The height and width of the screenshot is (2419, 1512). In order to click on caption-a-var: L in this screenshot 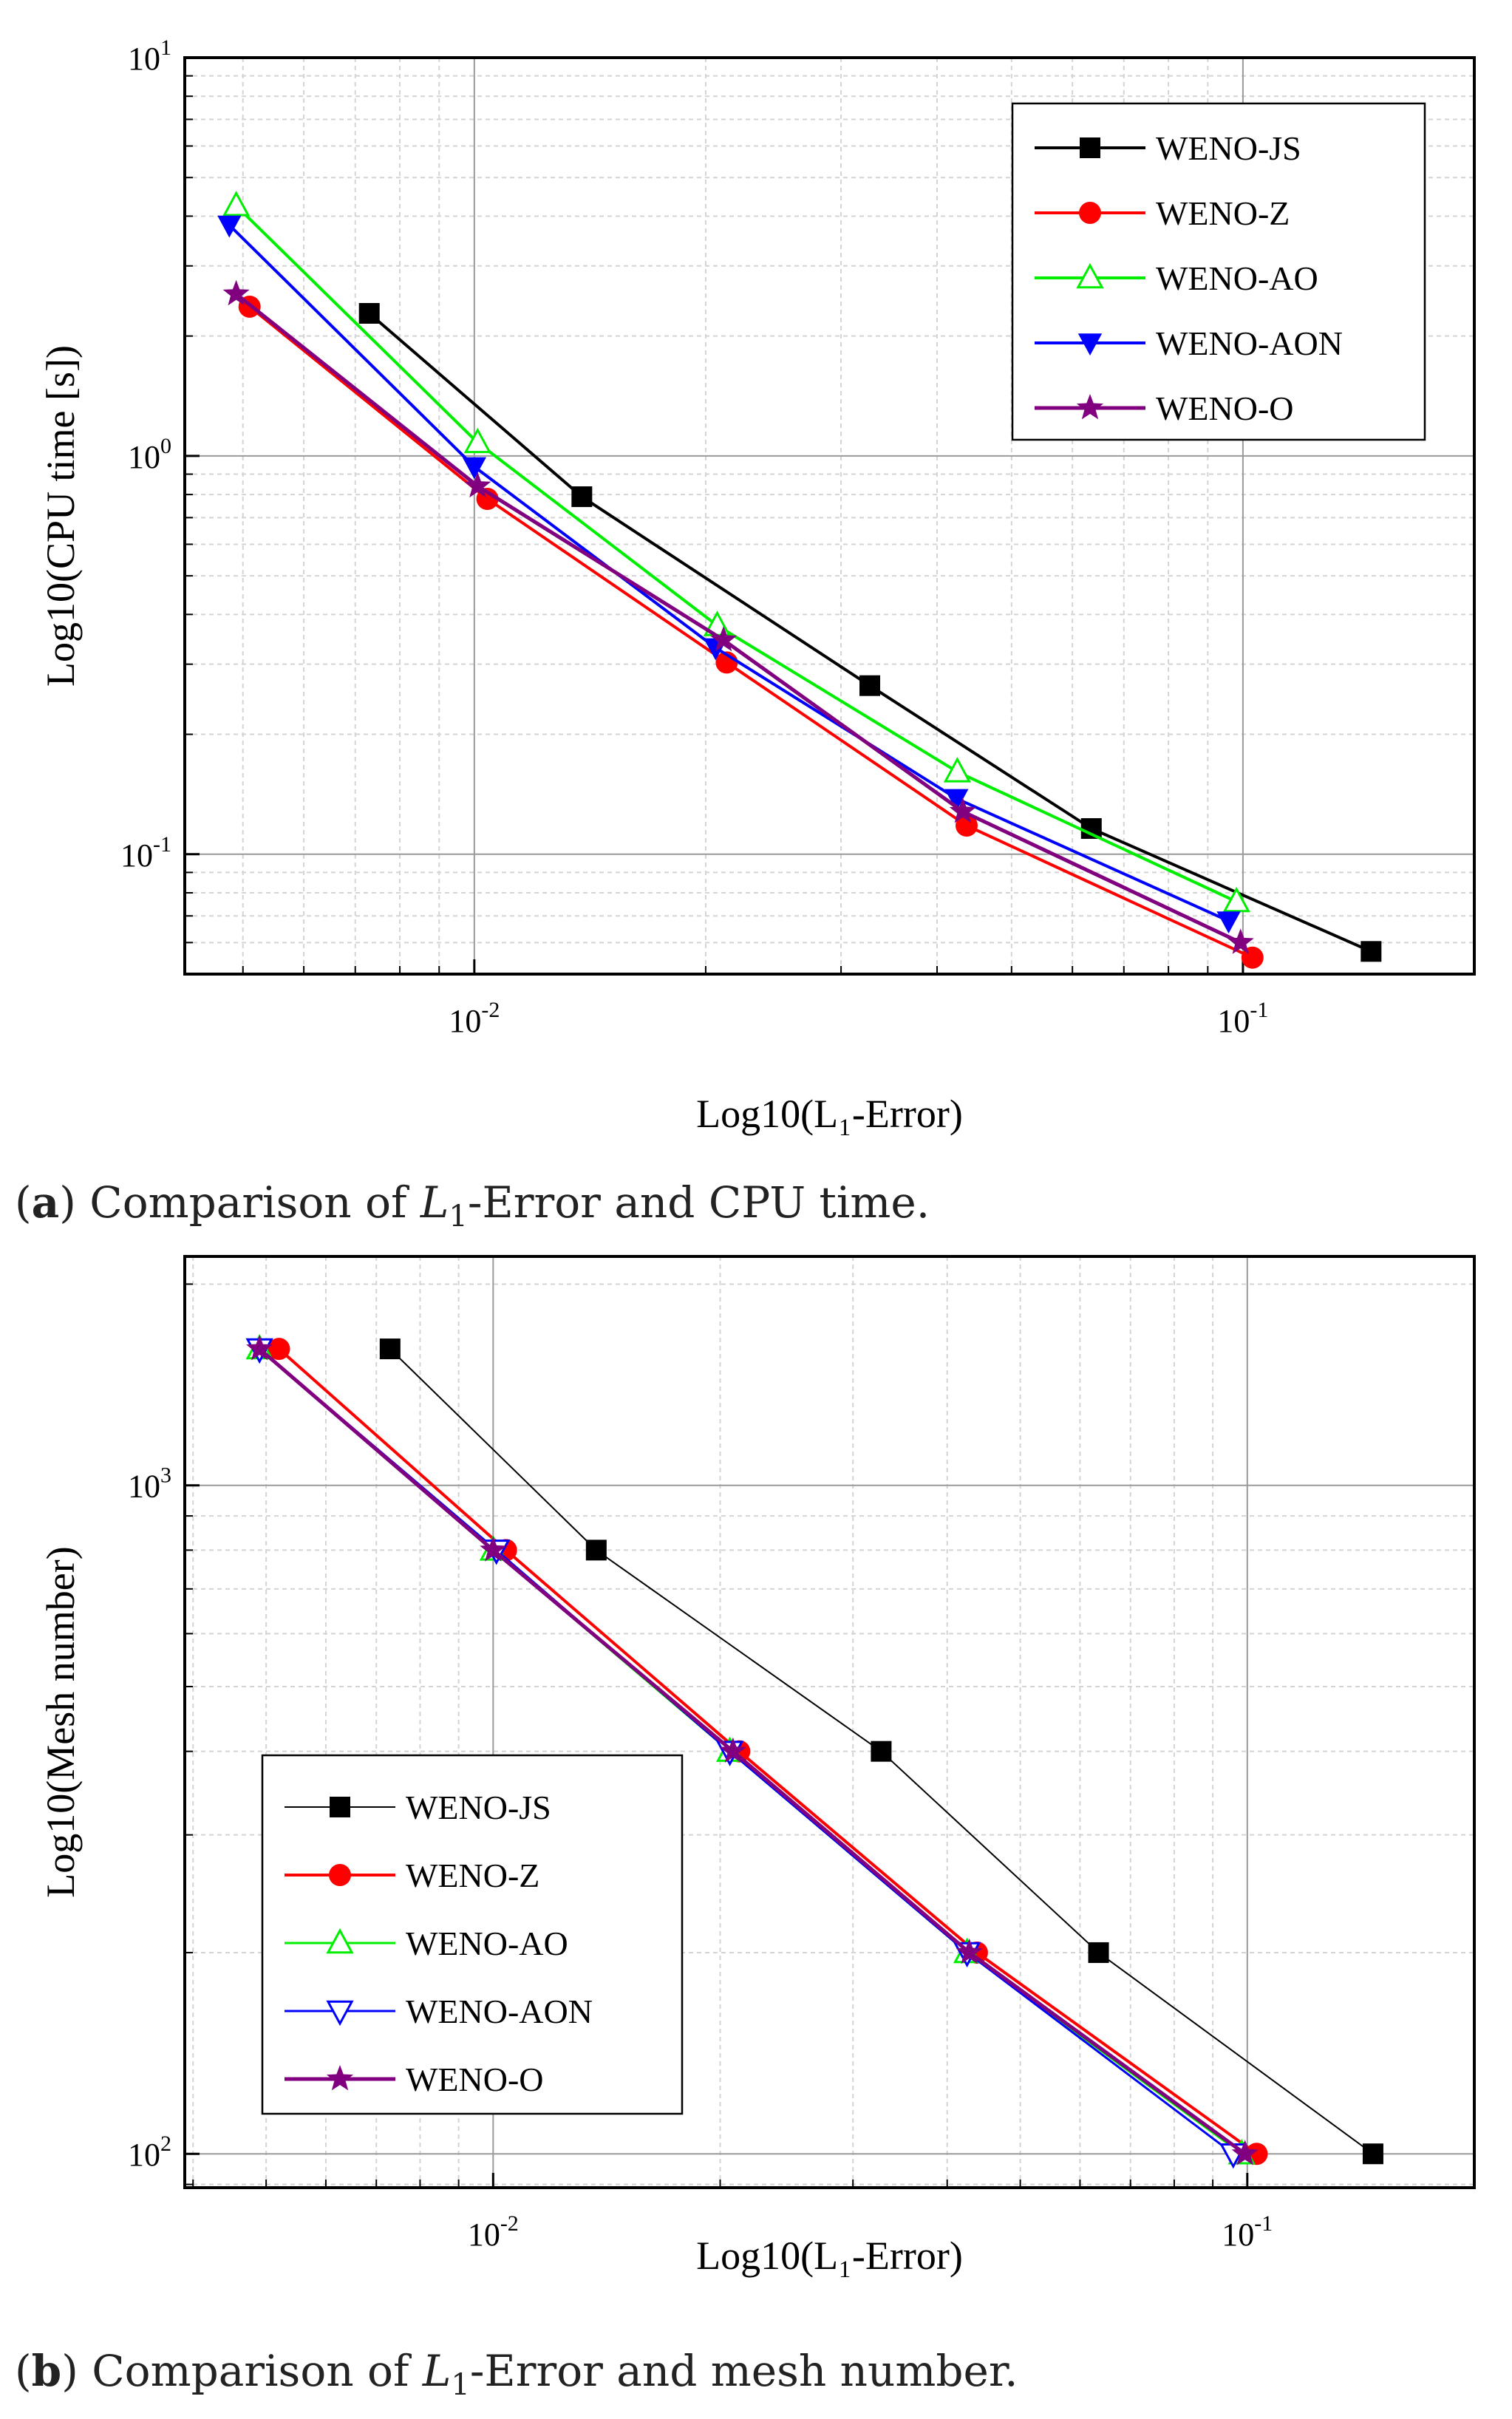, I will do `click(434, 1202)`.